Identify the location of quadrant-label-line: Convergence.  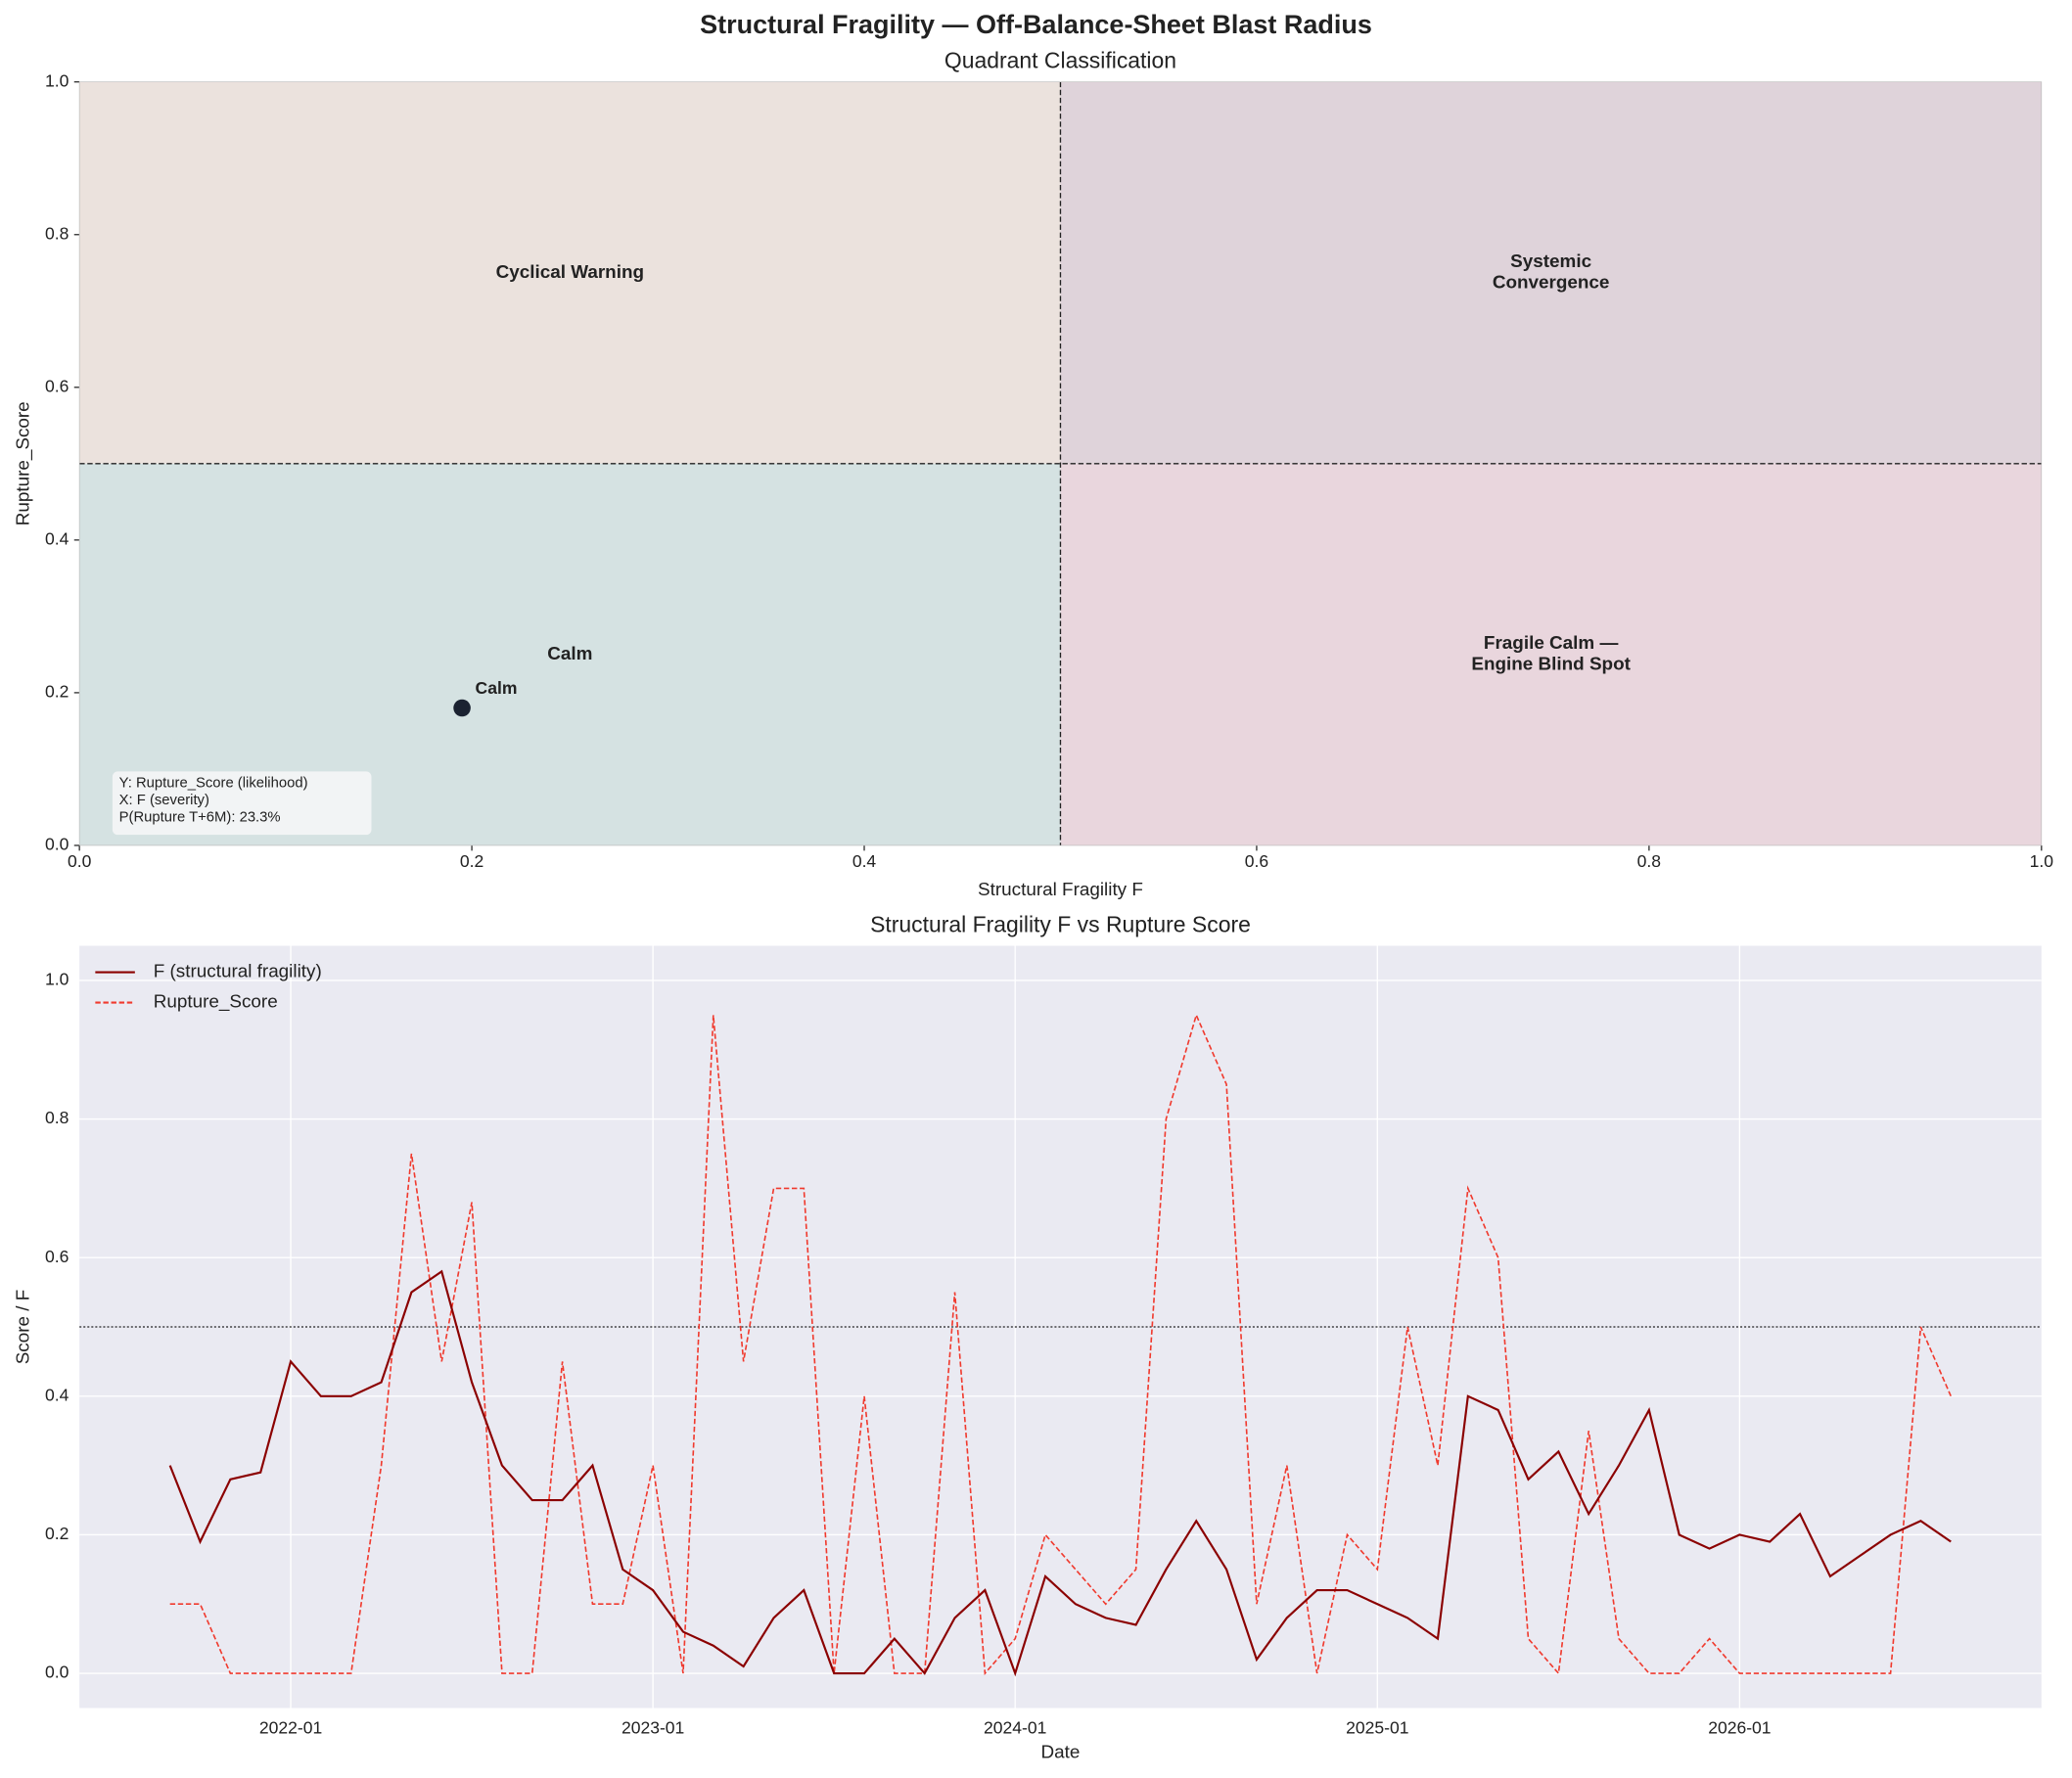
(1551, 283).